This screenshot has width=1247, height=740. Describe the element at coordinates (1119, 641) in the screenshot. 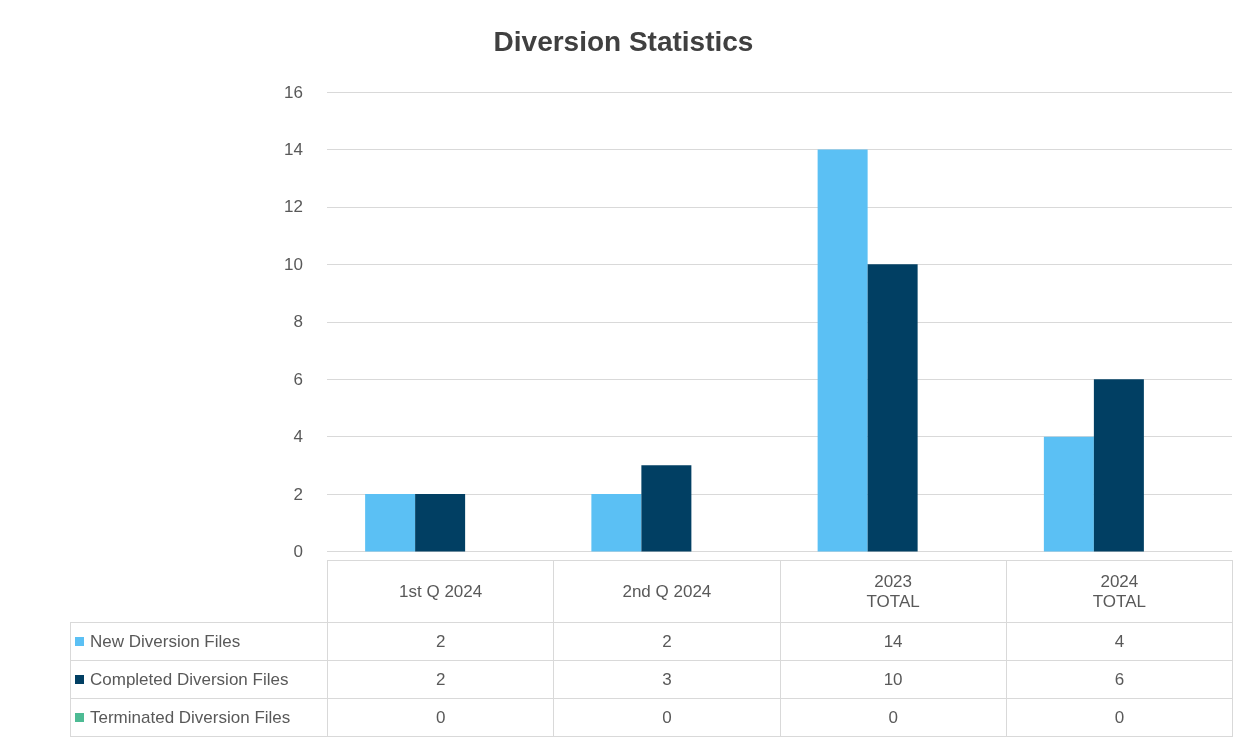

I see `data-label: 4` at that location.